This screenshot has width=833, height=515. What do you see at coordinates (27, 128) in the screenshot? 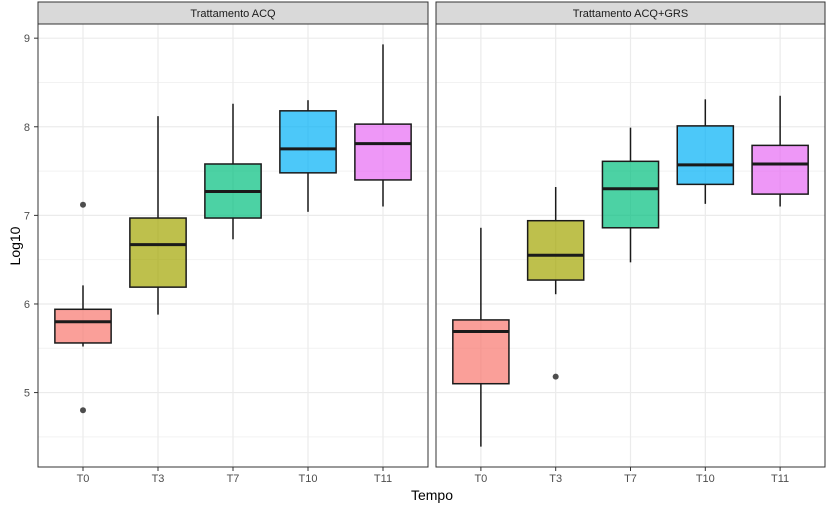
I see `y-tick-label: 8` at bounding box center [27, 128].